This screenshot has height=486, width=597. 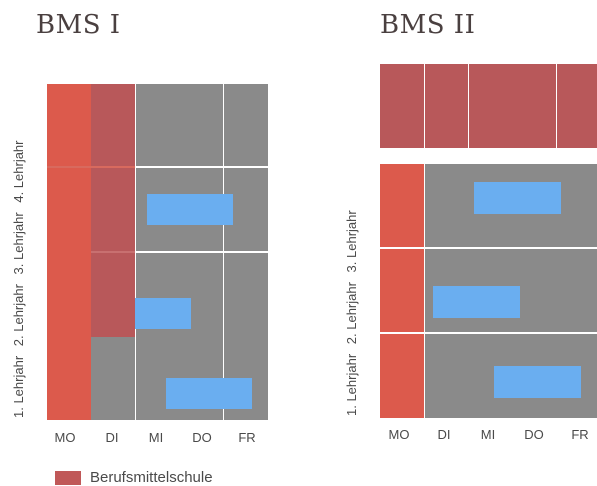 What do you see at coordinates (488, 106) in the screenshot?
I see `bms2-top-band` at bounding box center [488, 106].